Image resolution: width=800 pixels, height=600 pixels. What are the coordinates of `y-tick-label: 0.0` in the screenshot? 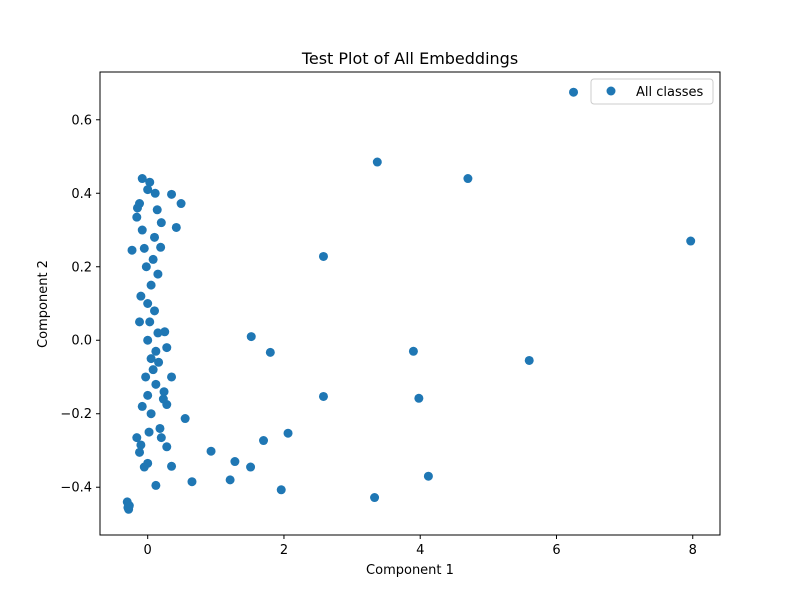 It's located at (81, 341).